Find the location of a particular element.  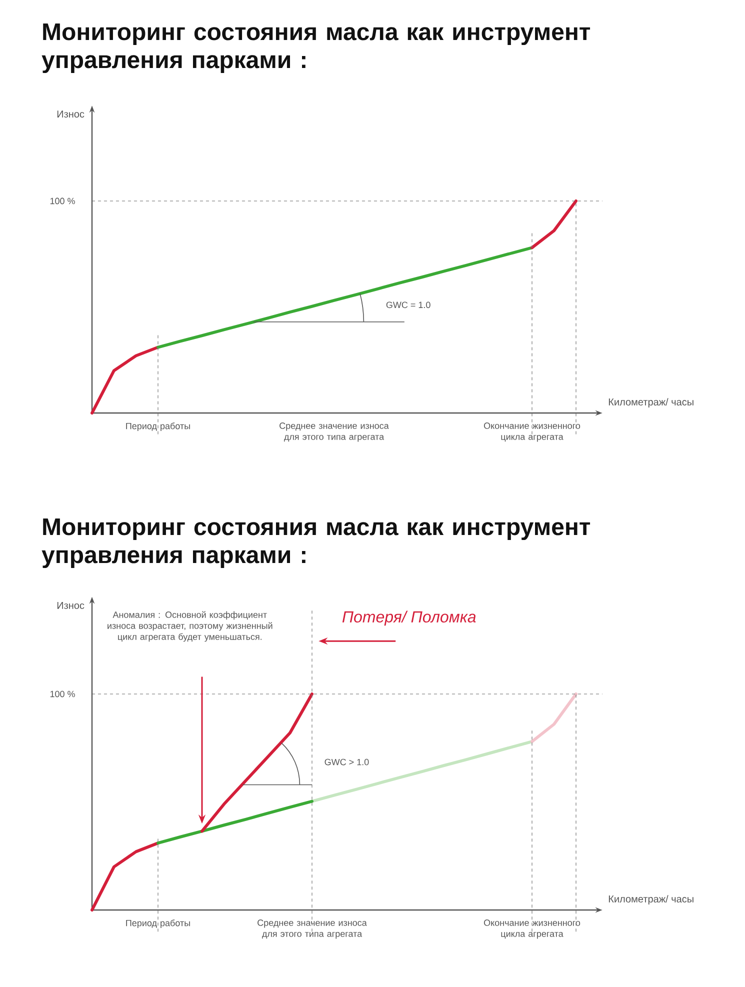

annotation: GWC = 1.0 is located at coordinates (408, 305).